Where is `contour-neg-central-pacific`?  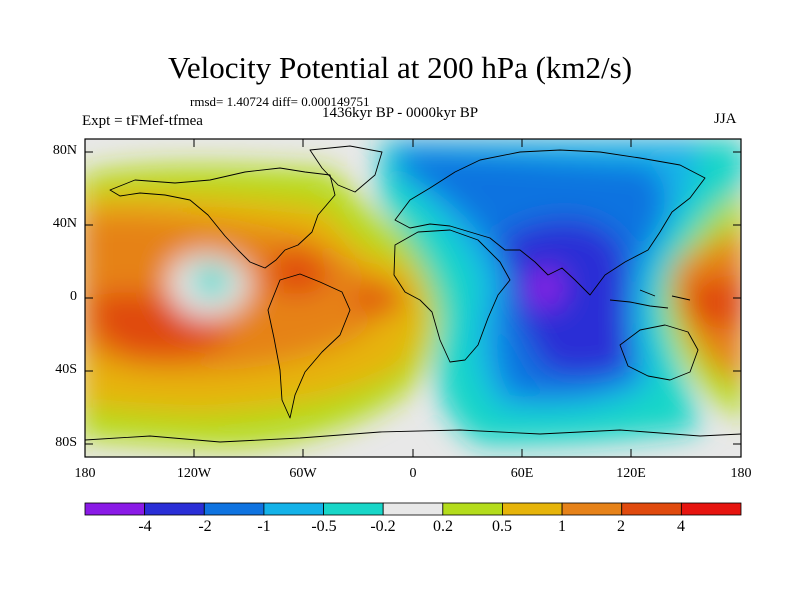
contour-neg-central-pacific is located at coordinates (212, 281).